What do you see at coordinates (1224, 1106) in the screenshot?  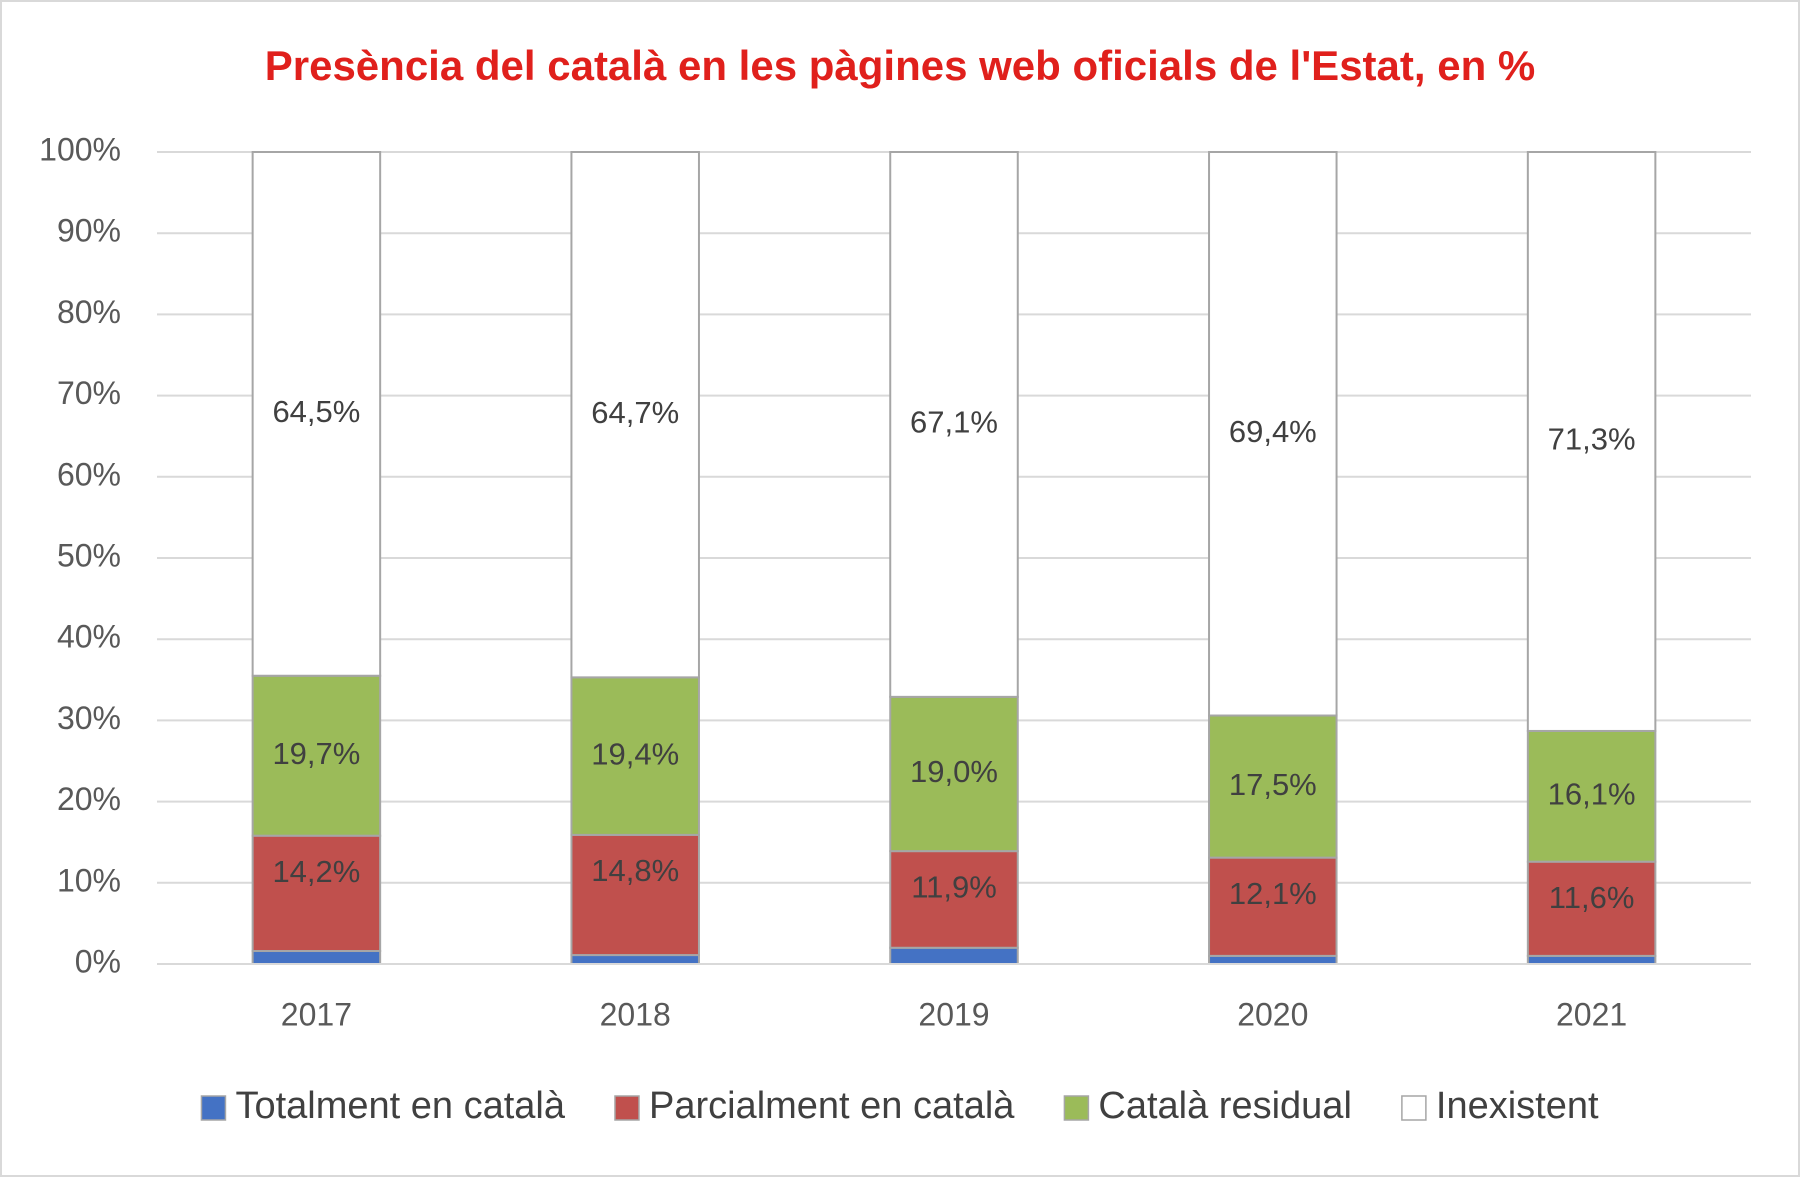 I see `legend-label: Català residual` at bounding box center [1224, 1106].